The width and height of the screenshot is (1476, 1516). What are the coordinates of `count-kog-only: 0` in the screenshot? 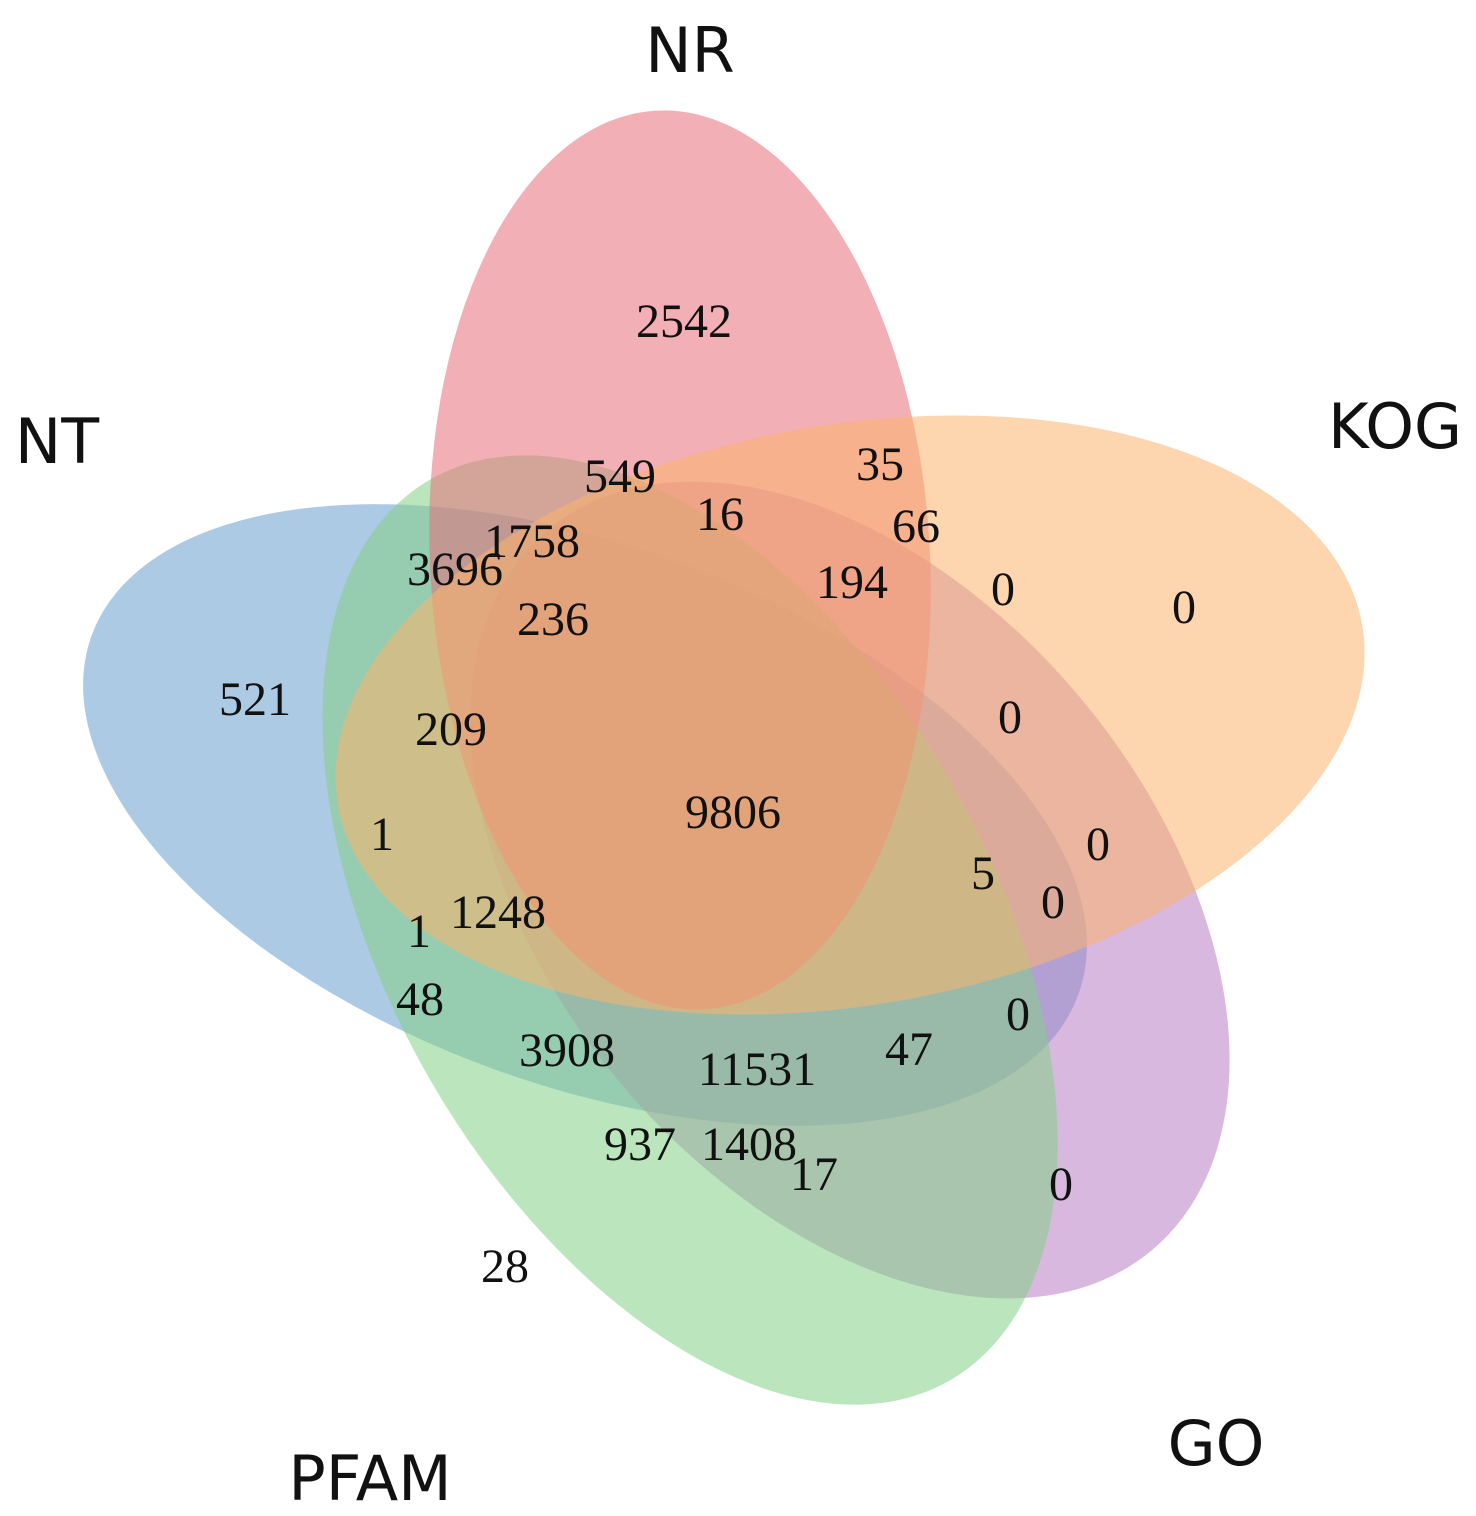 It's located at (1184, 607).